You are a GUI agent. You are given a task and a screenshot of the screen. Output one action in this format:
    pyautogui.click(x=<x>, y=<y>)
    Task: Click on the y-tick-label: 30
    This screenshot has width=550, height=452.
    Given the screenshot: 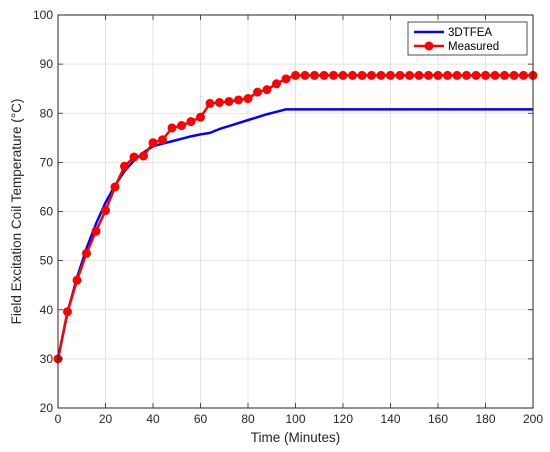 What is the action you would take?
    pyautogui.click(x=47, y=359)
    